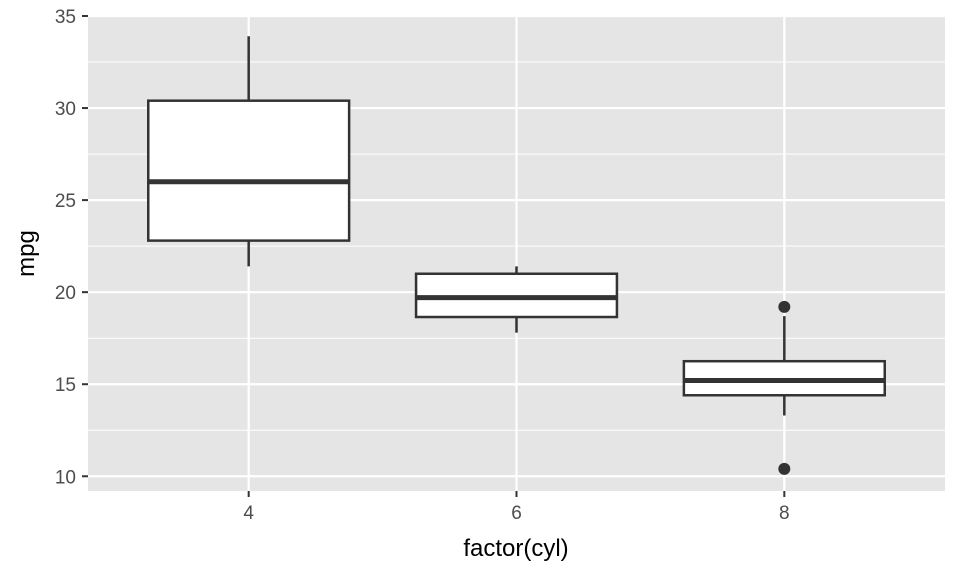 Image resolution: width=960 pixels, height=576 pixels. I want to click on y-tick-label: 30, so click(65, 109).